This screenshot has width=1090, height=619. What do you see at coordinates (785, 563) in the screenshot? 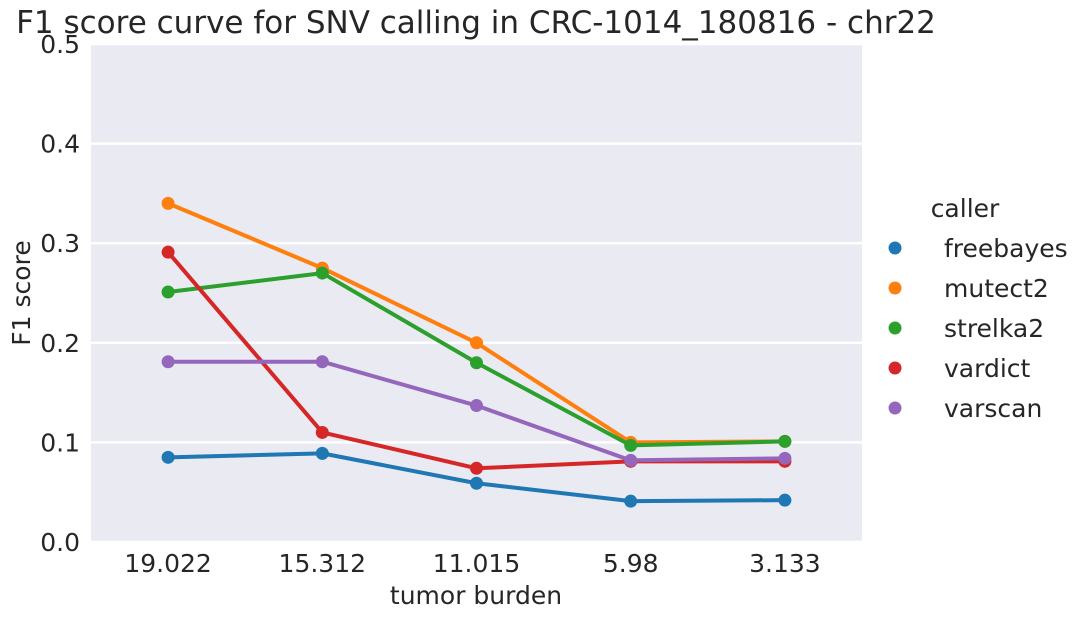
I see `x-tick-label: 3.133` at bounding box center [785, 563].